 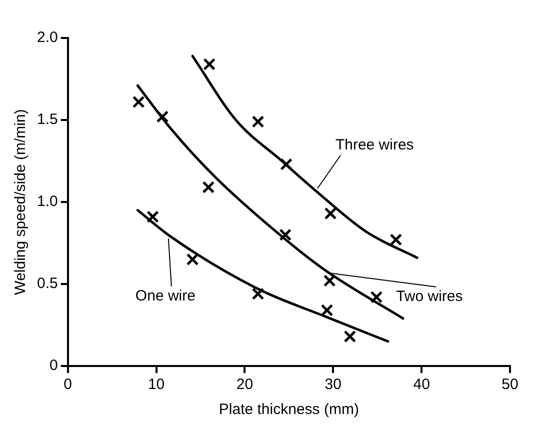 What do you see at coordinates (68, 385) in the screenshot?
I see `x-tick-label: 0` at bounding box center [68, 385].